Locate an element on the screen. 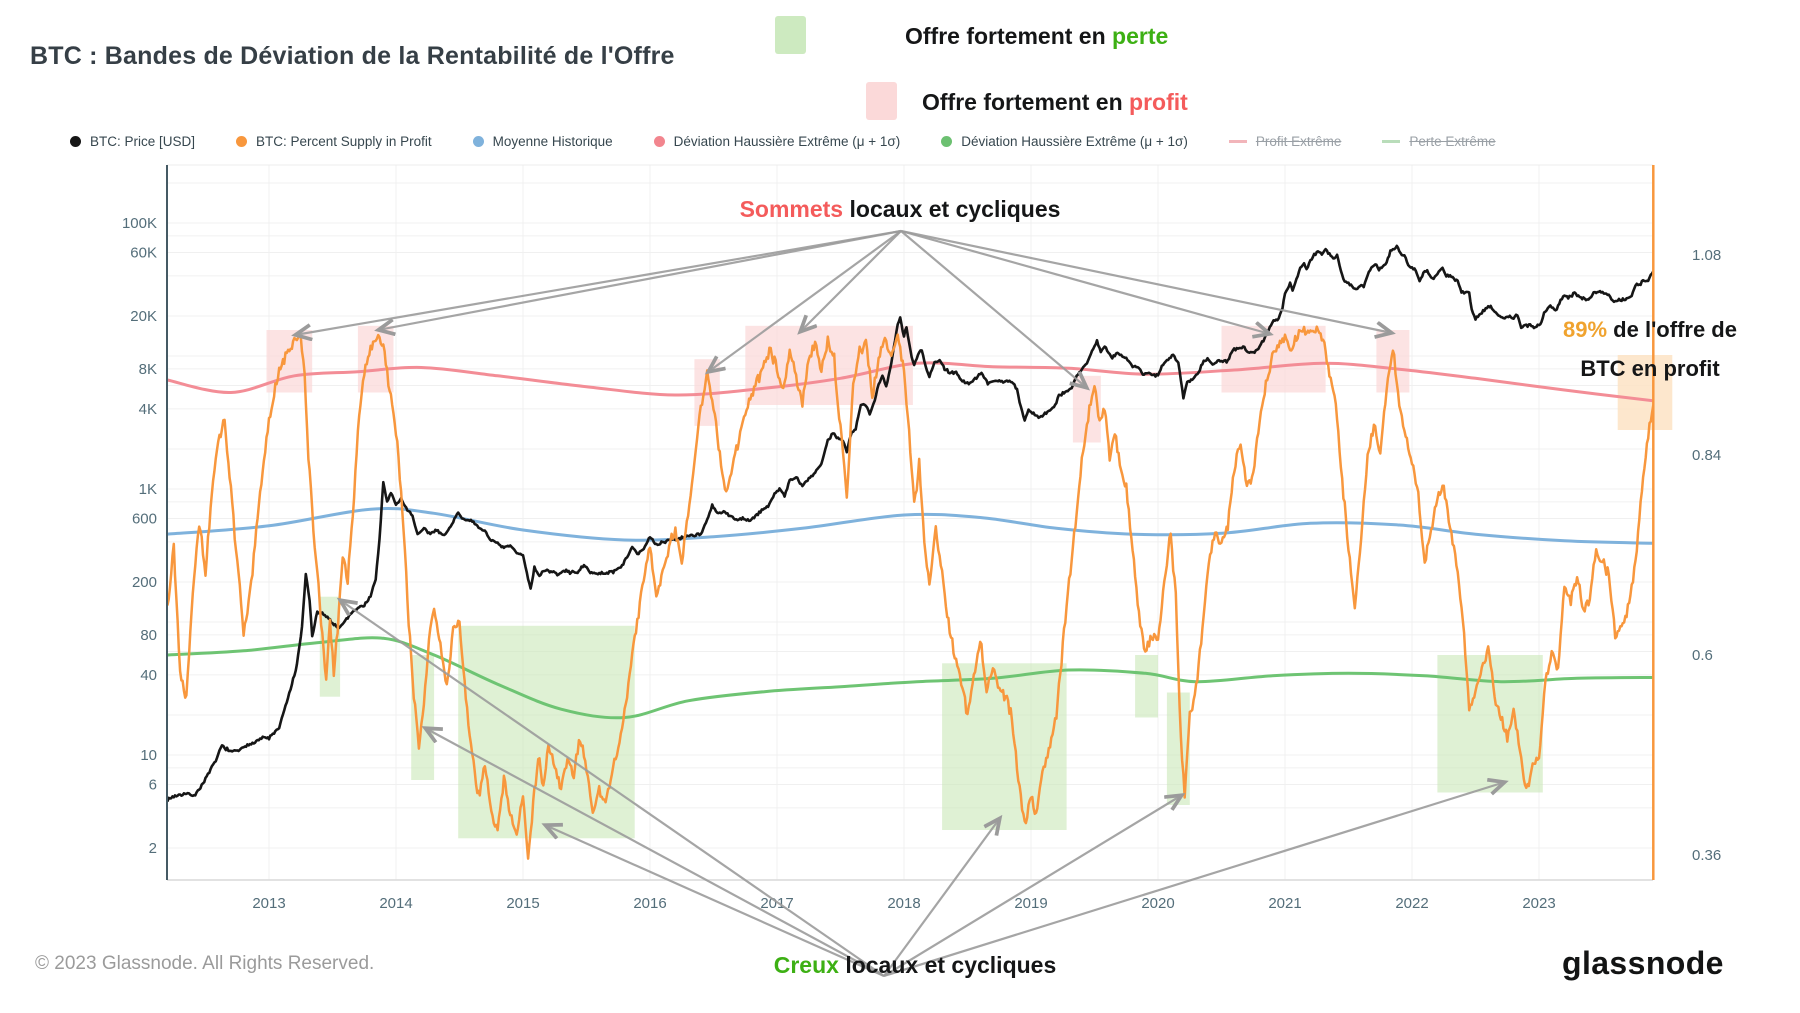 This screenshot has height=1013, width=1800. left-axis-tick: 60K is located at coordinates (143, 253).